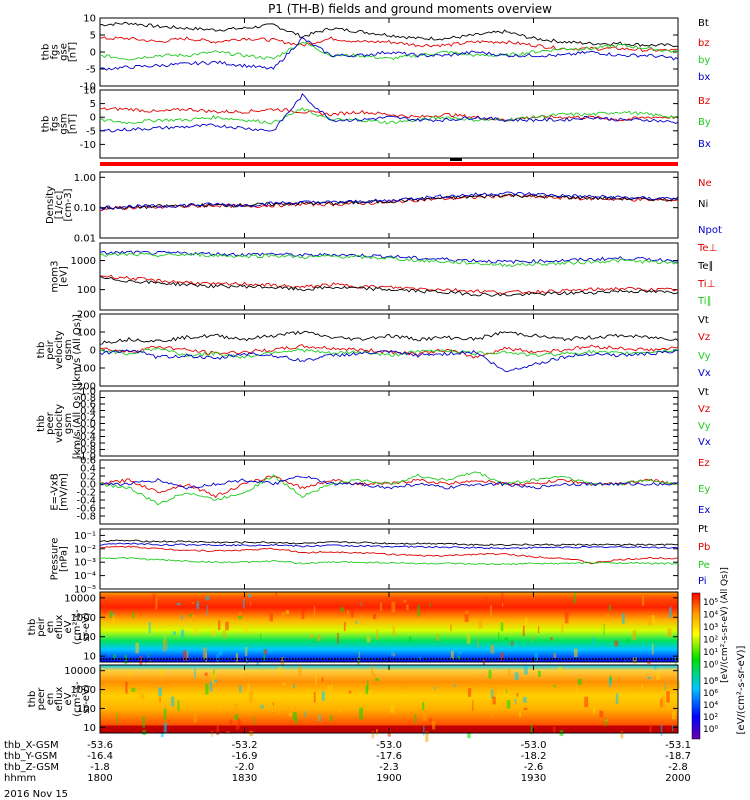 Image resolution: width=750 pixels, height=800 pixels. I want to click on xaxis-value: -2.0, so click(245, 767).